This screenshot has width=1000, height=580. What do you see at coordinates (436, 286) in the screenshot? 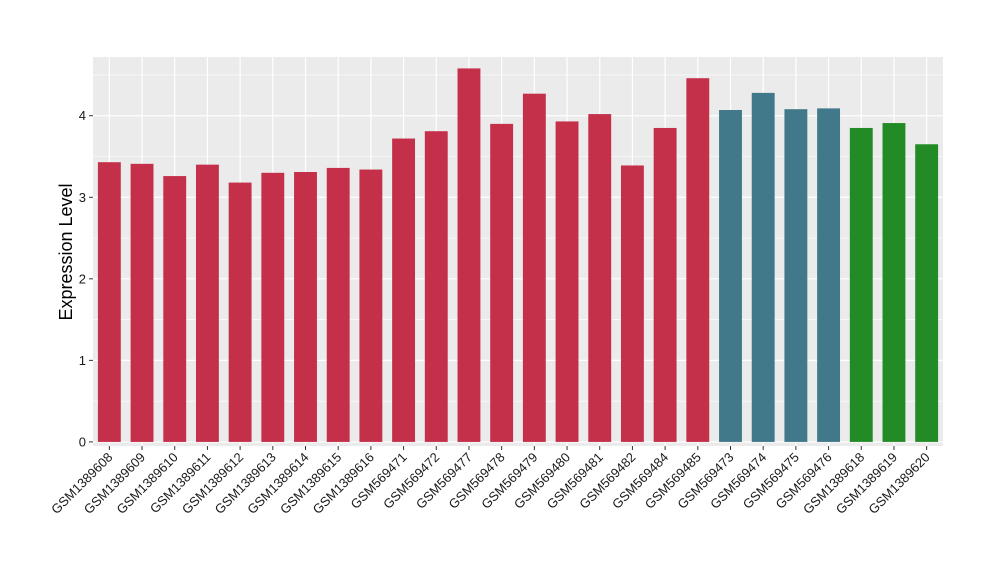
I see `bar-GSM569472` at bounding box center [436, 286].